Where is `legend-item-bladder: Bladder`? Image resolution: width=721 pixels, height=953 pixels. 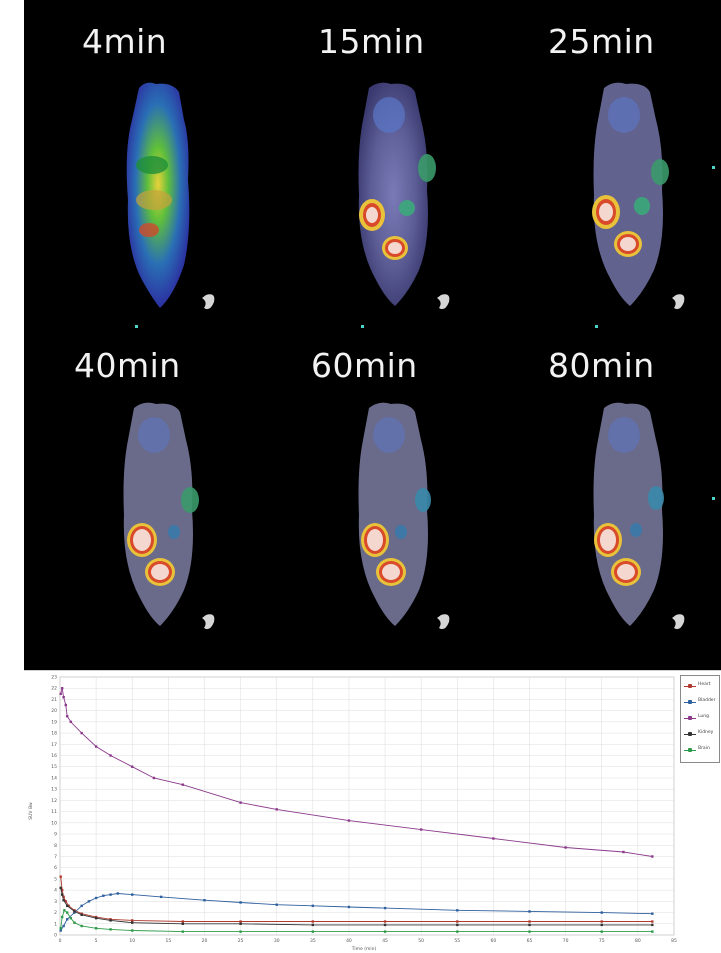 legend-item-bladder: Bladder is located at coordinates (701, 703).